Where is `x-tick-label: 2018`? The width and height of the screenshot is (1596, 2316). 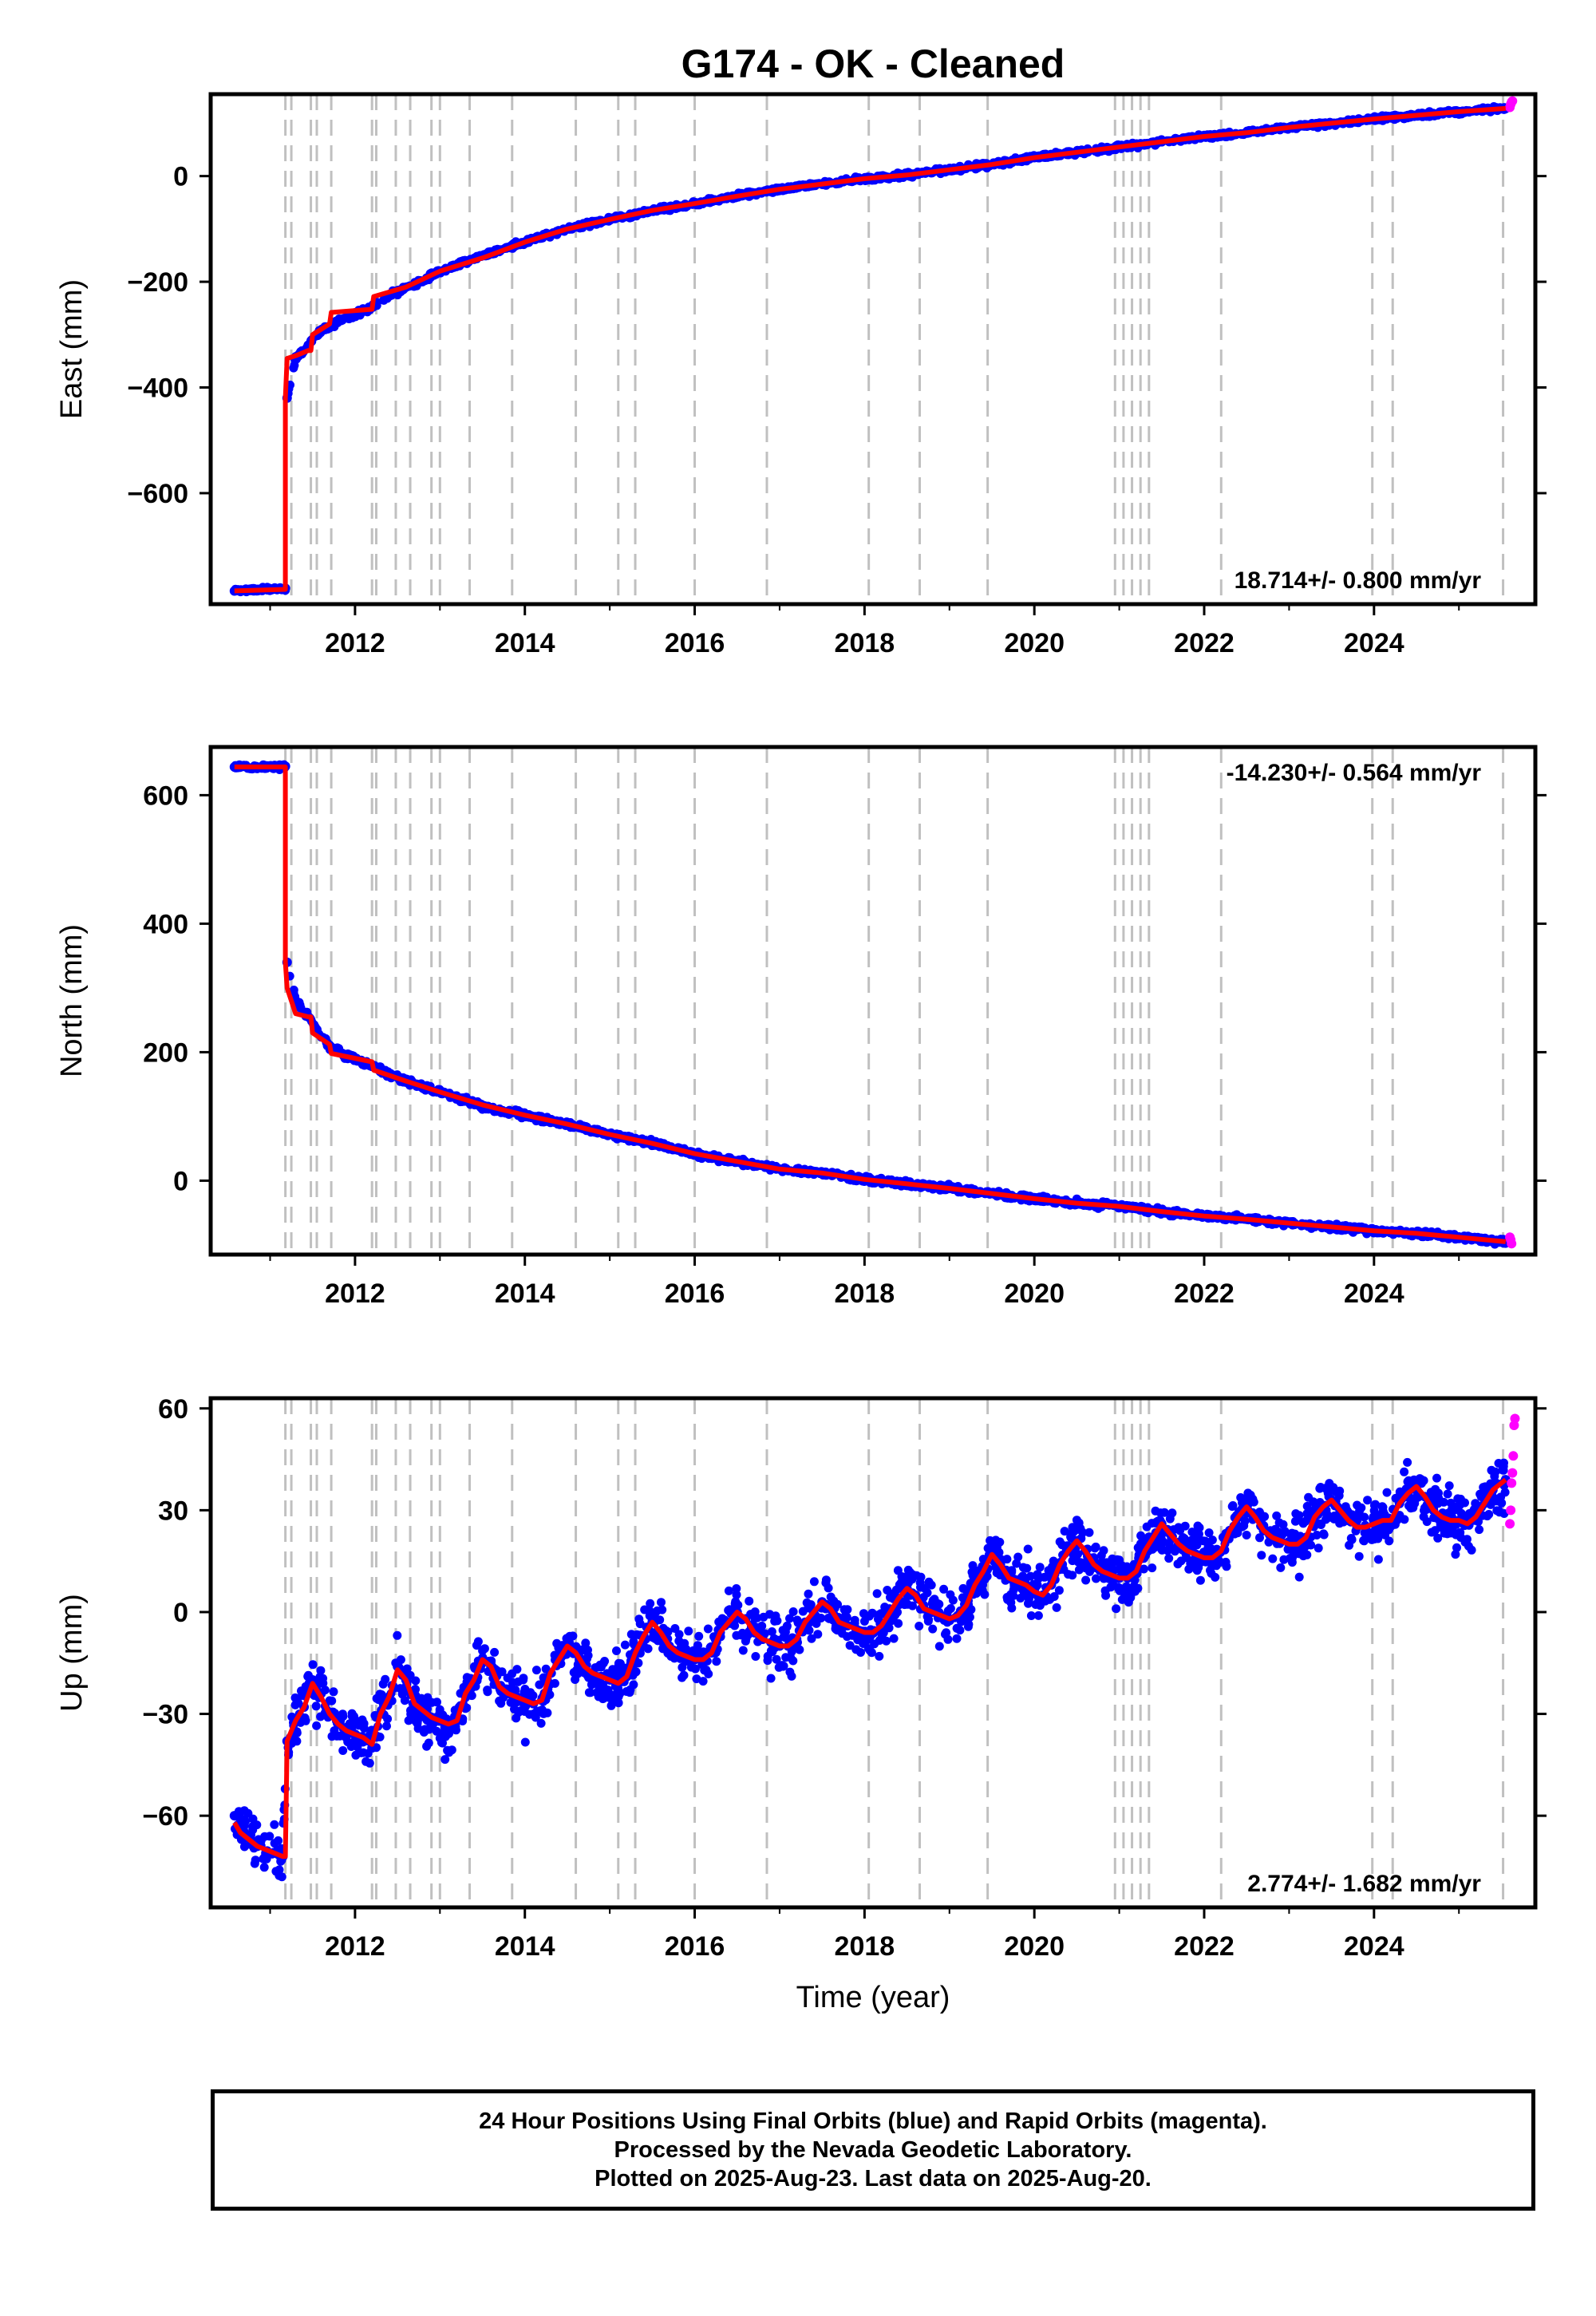 x-tick-label: 2018 is located at coordinates (865, 1294).